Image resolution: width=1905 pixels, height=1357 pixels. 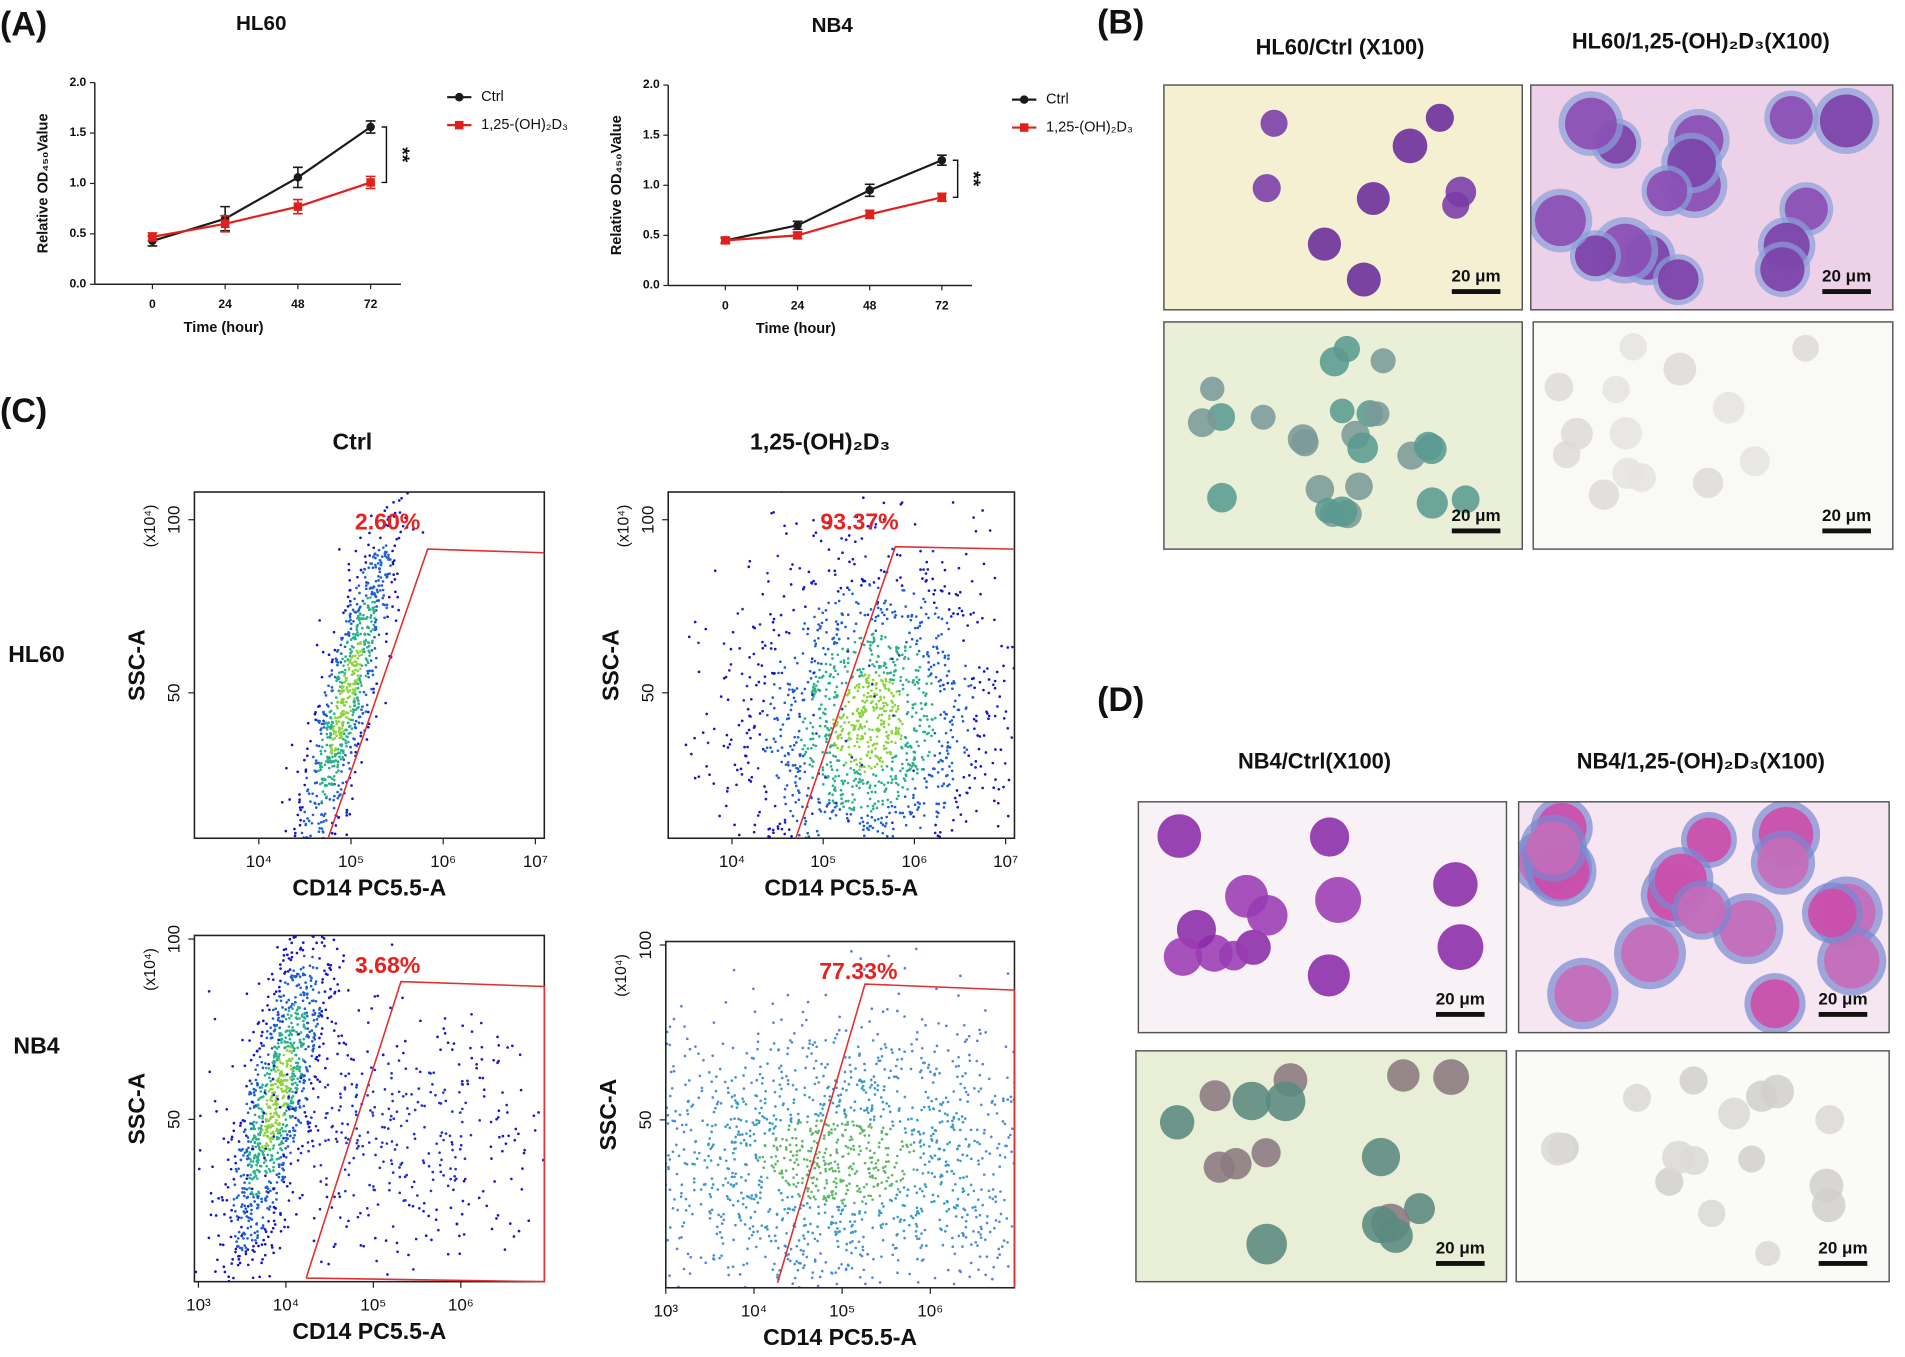 I want to click on point, so click(x=370, y=182).